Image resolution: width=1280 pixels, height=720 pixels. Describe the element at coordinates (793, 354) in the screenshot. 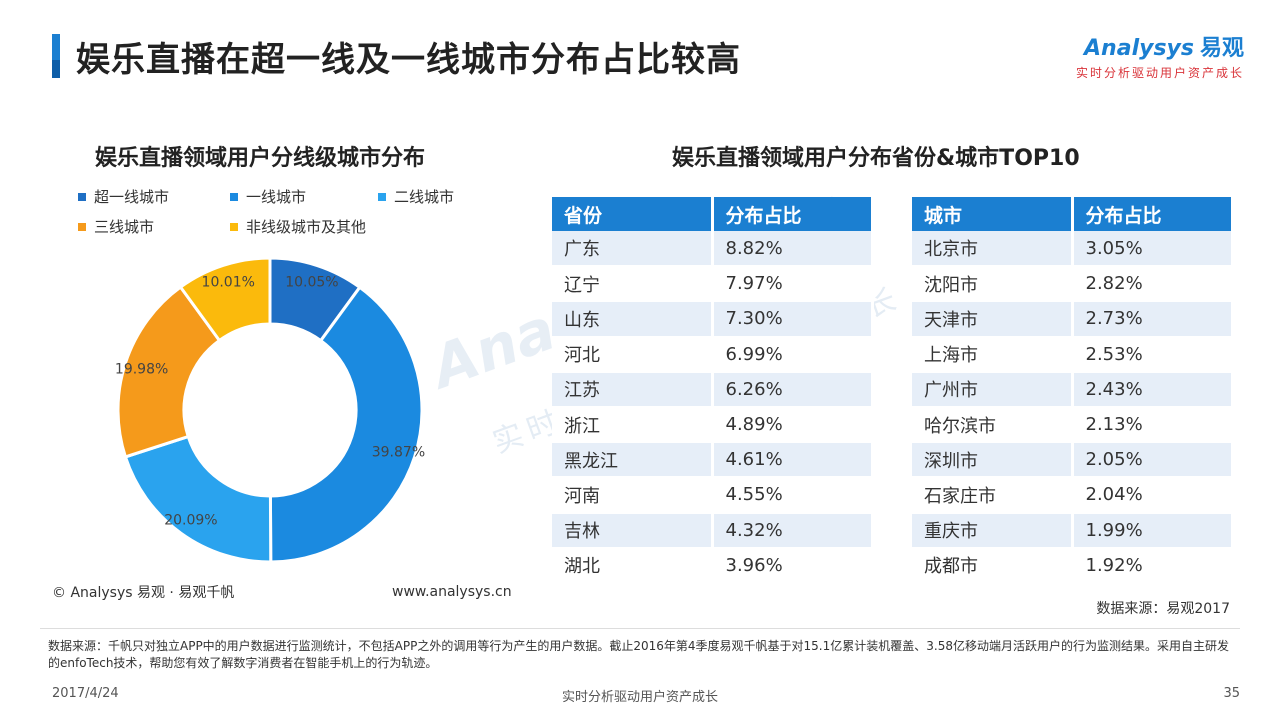

I see `province-share-cell: 6.99%` at that location.